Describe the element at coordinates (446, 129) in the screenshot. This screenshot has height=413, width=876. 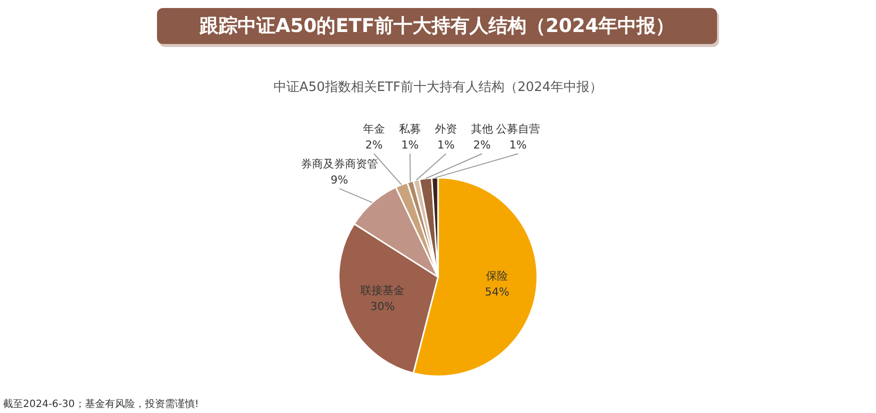
I see `slice-label: 外资` at that location.